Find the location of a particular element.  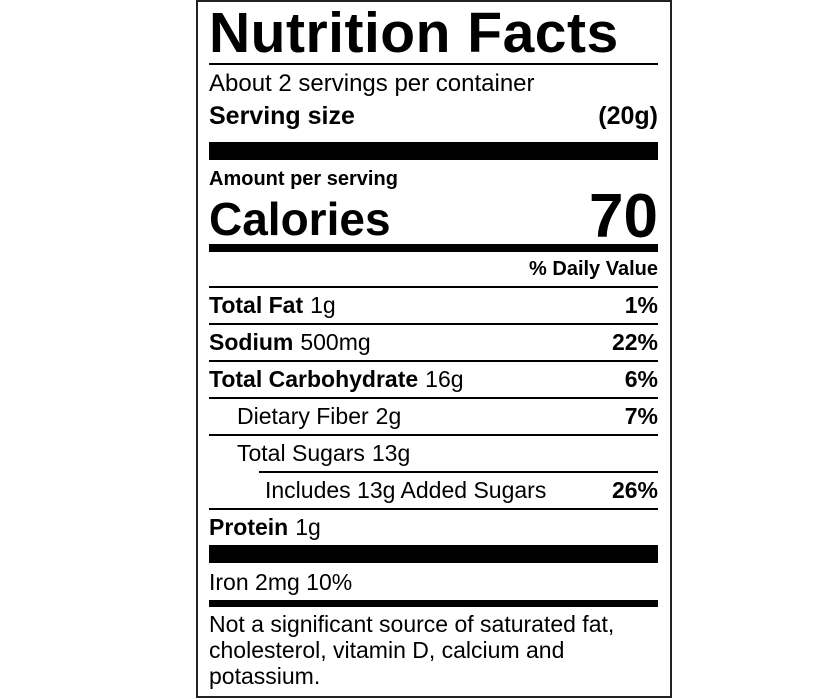

nutrient-daily-value: 6% is located at coordinates (641, 379).